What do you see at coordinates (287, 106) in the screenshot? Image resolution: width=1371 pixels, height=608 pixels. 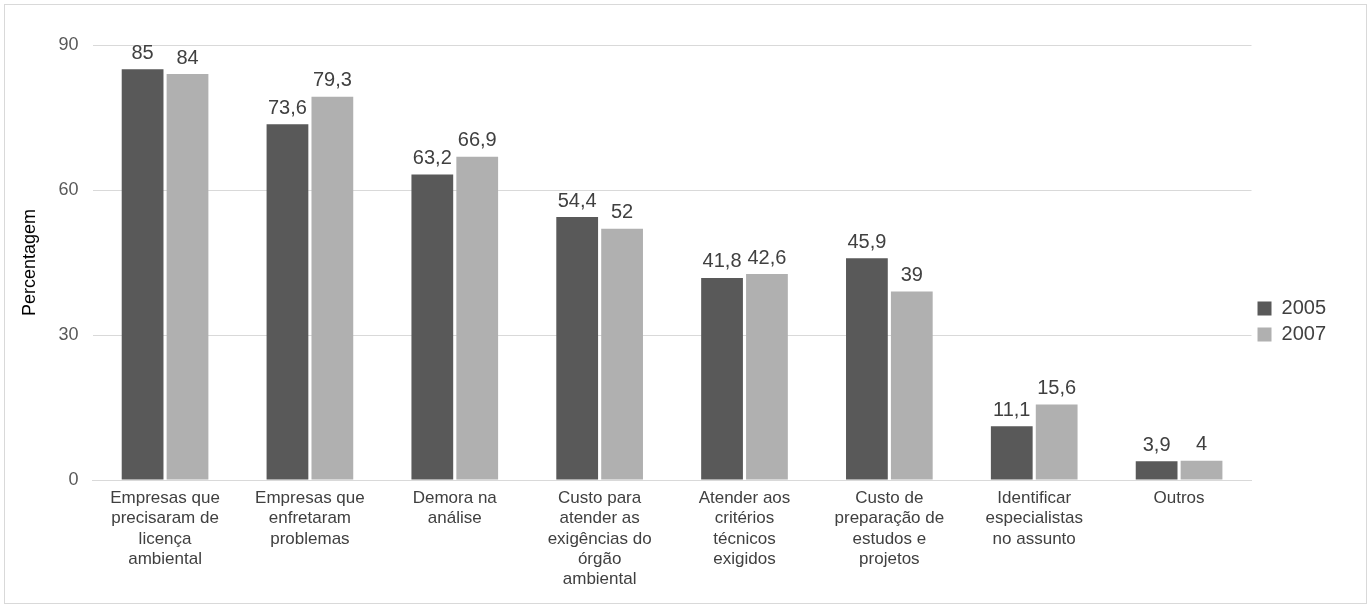 I see `data-label: 73,6` at bounding box center [287, 106].